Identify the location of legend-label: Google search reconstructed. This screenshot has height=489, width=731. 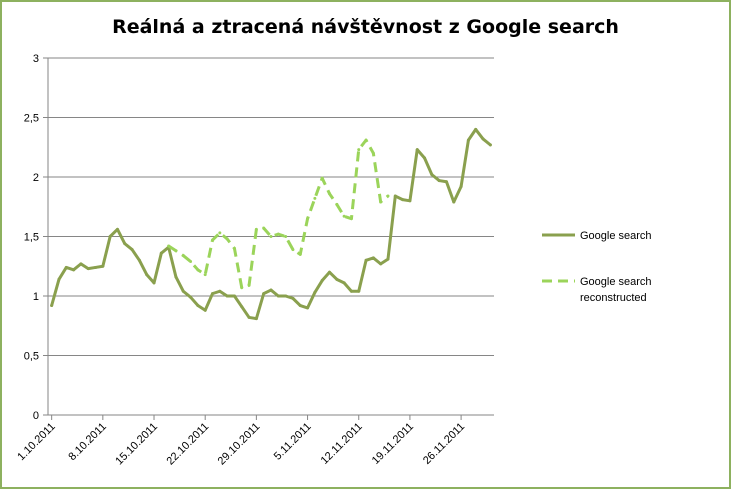
(616, 290).